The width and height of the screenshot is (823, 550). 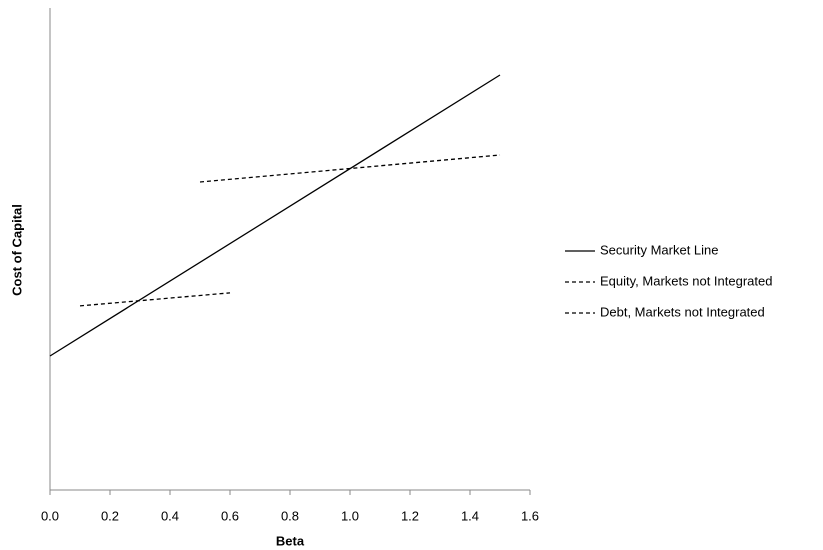 What do you see at coordinates (170, 515) in the screenshot?
I see `x-tick-label: 0.4` at bounding box center [170, 515].